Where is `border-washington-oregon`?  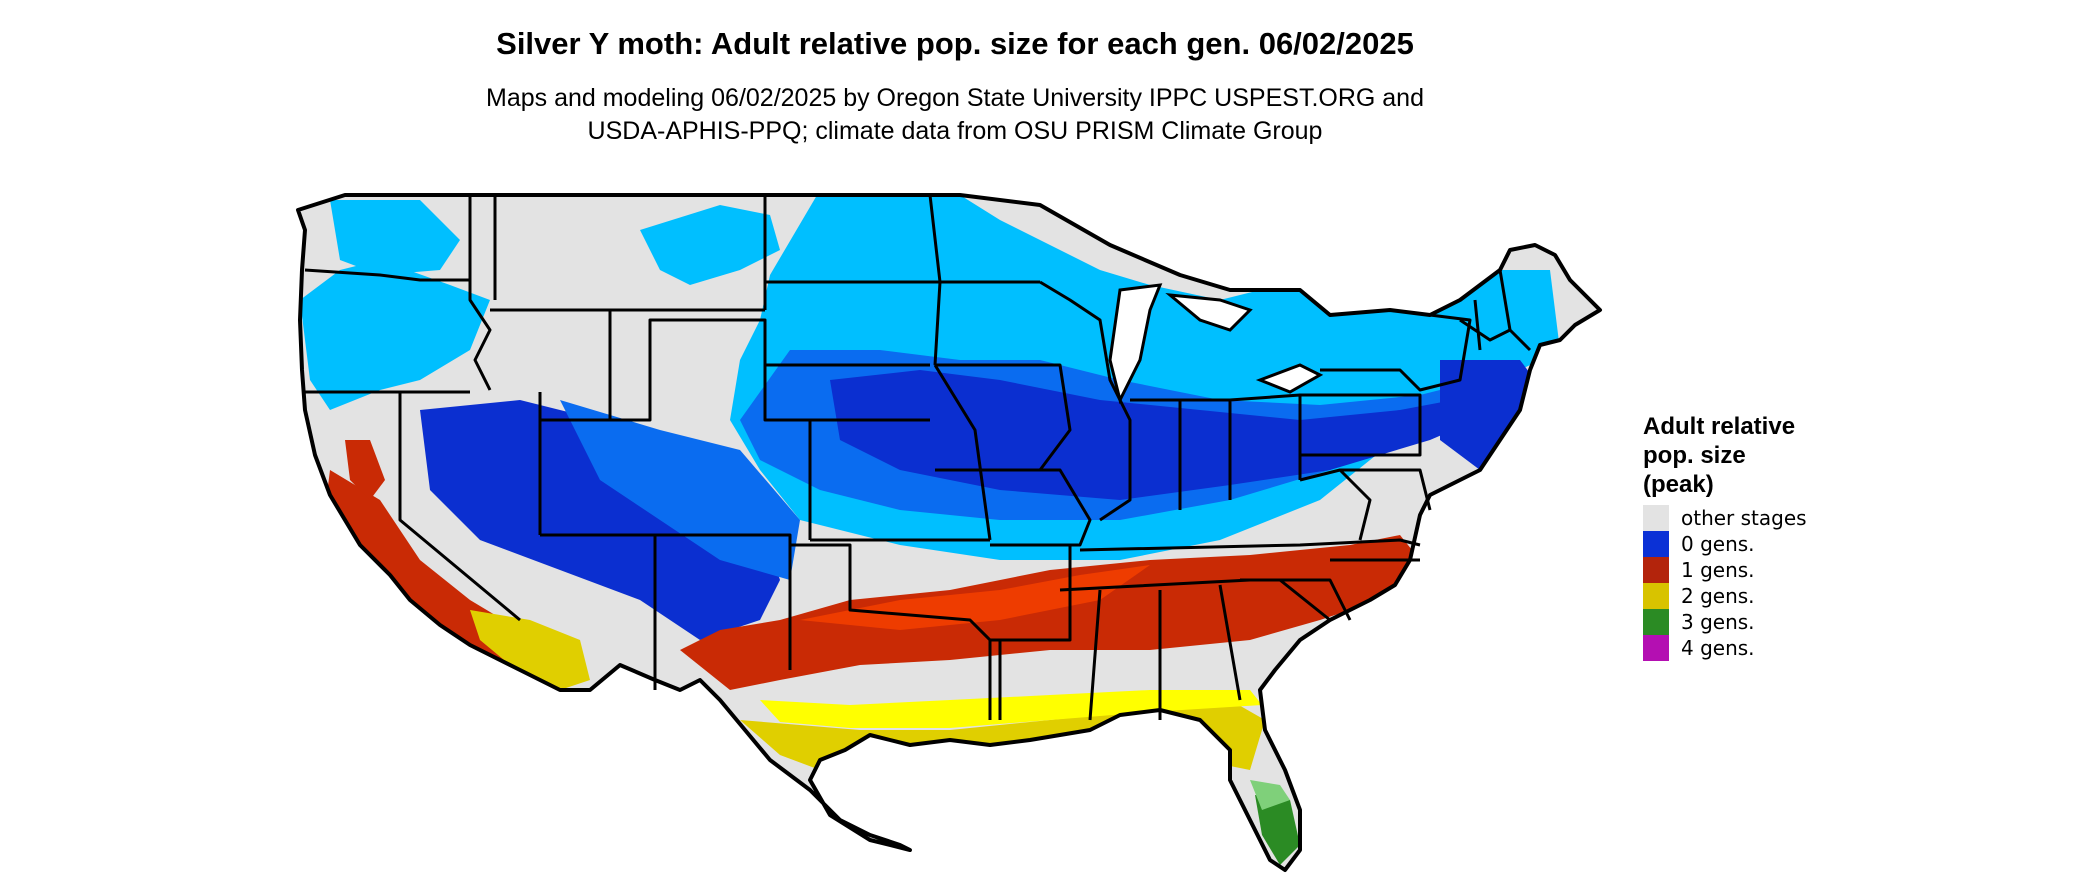 border-washington-oregon is located at coordinates (387, 275).